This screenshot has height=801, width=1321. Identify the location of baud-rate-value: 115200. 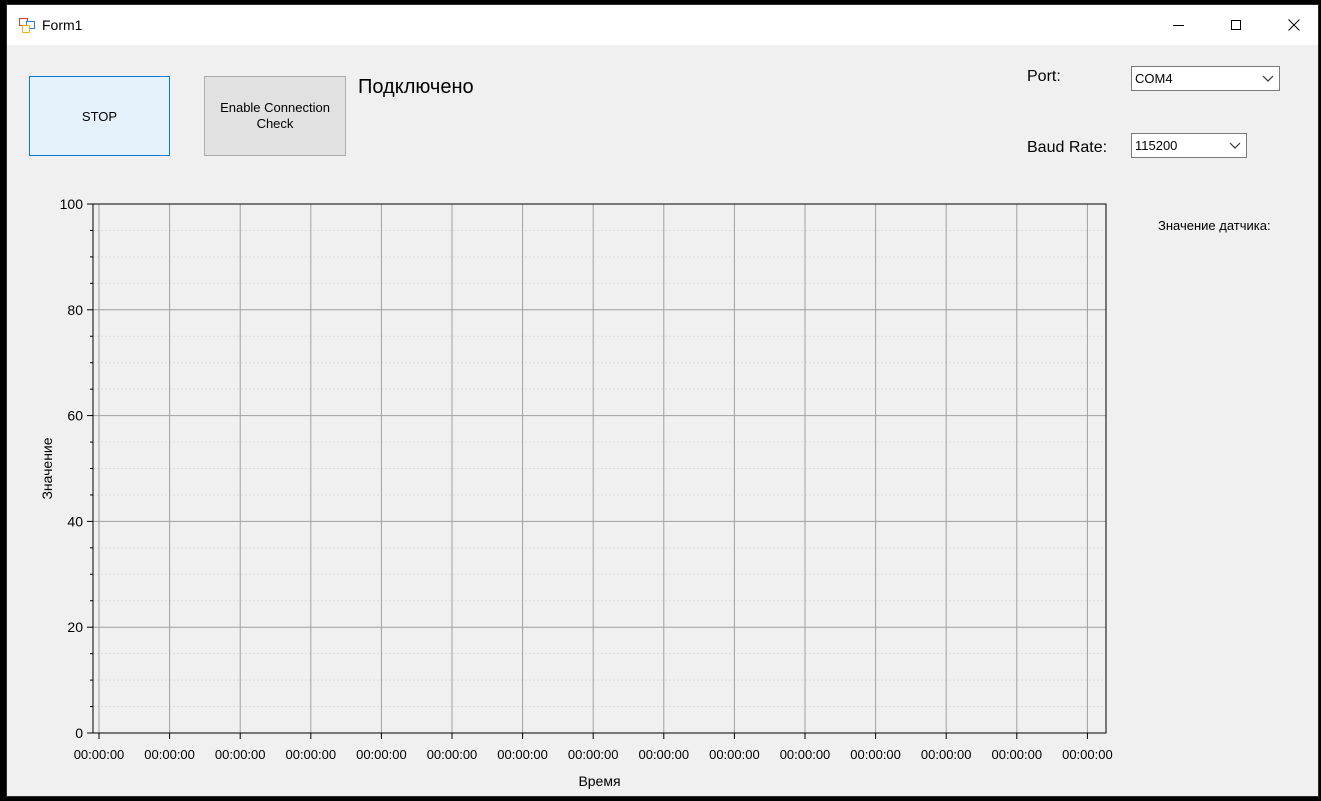
(1156, 145).